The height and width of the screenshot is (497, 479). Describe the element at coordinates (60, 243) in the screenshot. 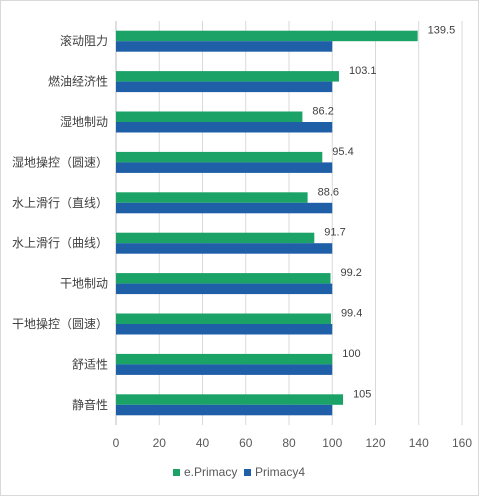

I see `category-label: 水上滑行（曲线）` at that location.